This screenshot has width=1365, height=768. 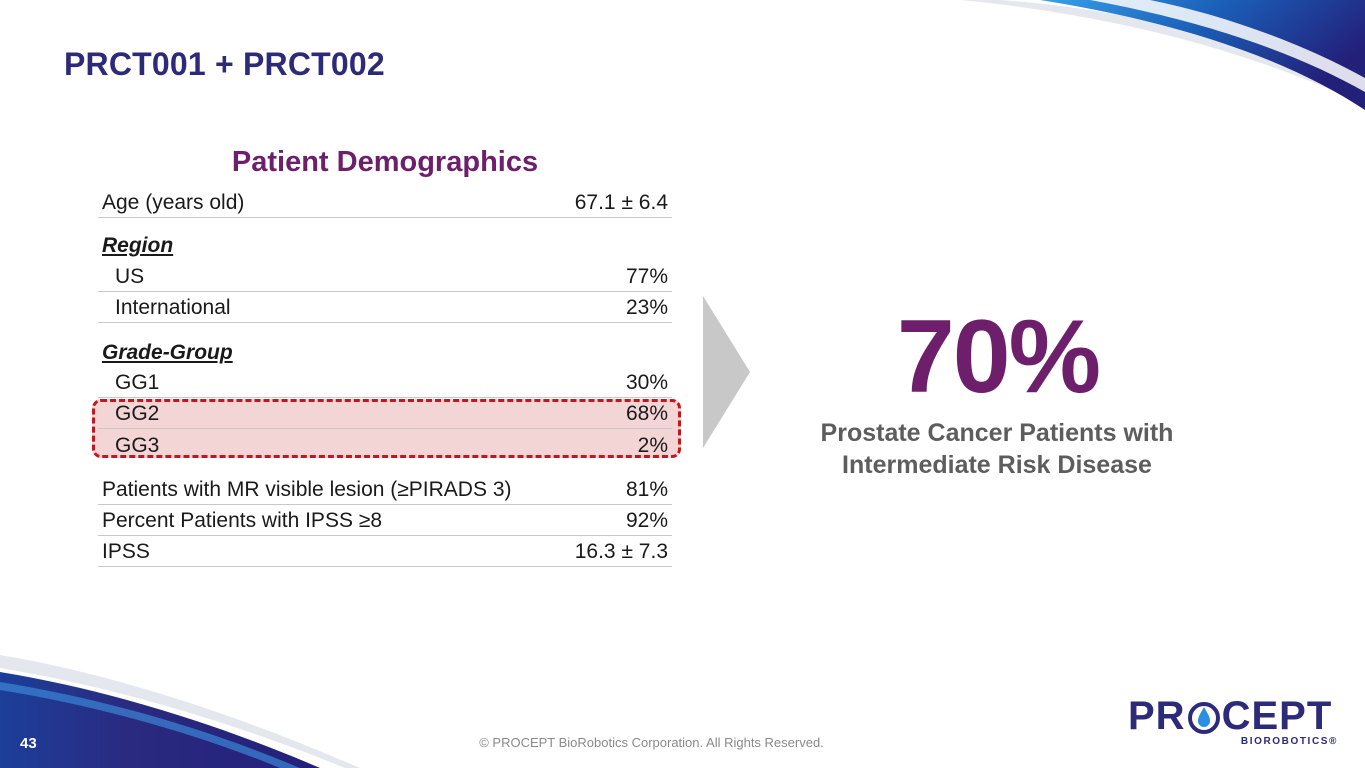 I want to click on row-label: International, so click(x=173, y=307).